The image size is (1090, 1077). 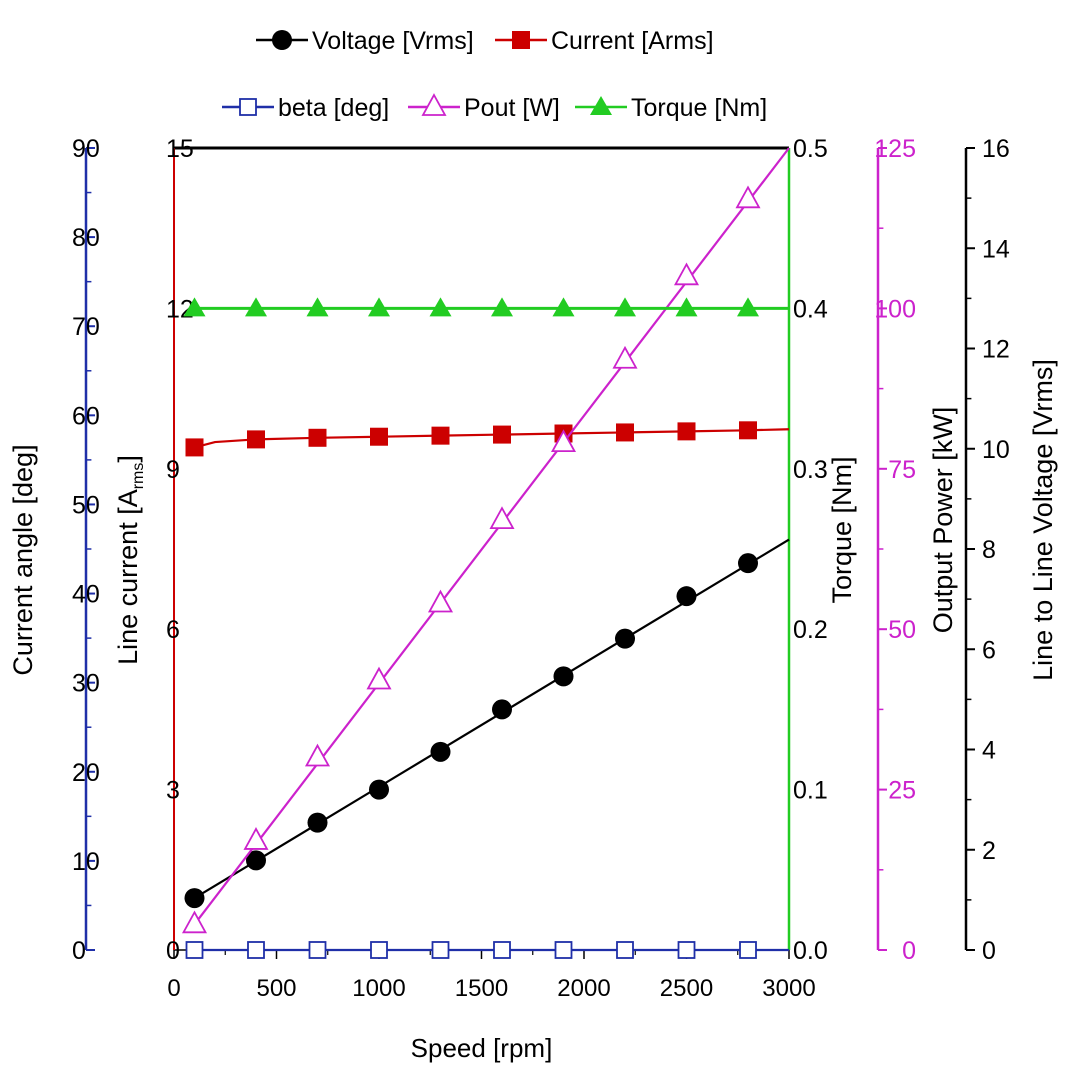 What do you see at coordinates (365, 41) in the screenshot?
I see `legend-item: Voltage [Vrms]` at bounding box center [365, 41].